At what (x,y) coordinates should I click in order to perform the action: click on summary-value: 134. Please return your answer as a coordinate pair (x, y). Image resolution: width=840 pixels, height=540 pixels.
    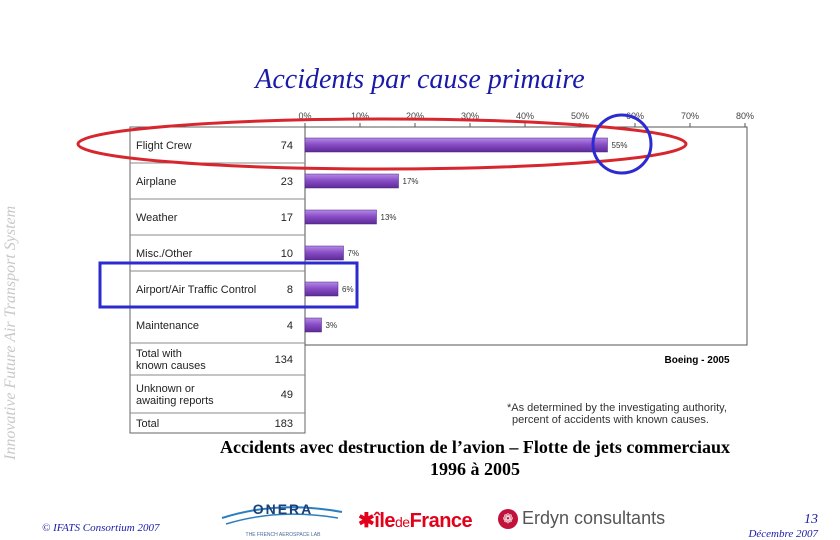
    Looking at the image, I should click on (284, 360).